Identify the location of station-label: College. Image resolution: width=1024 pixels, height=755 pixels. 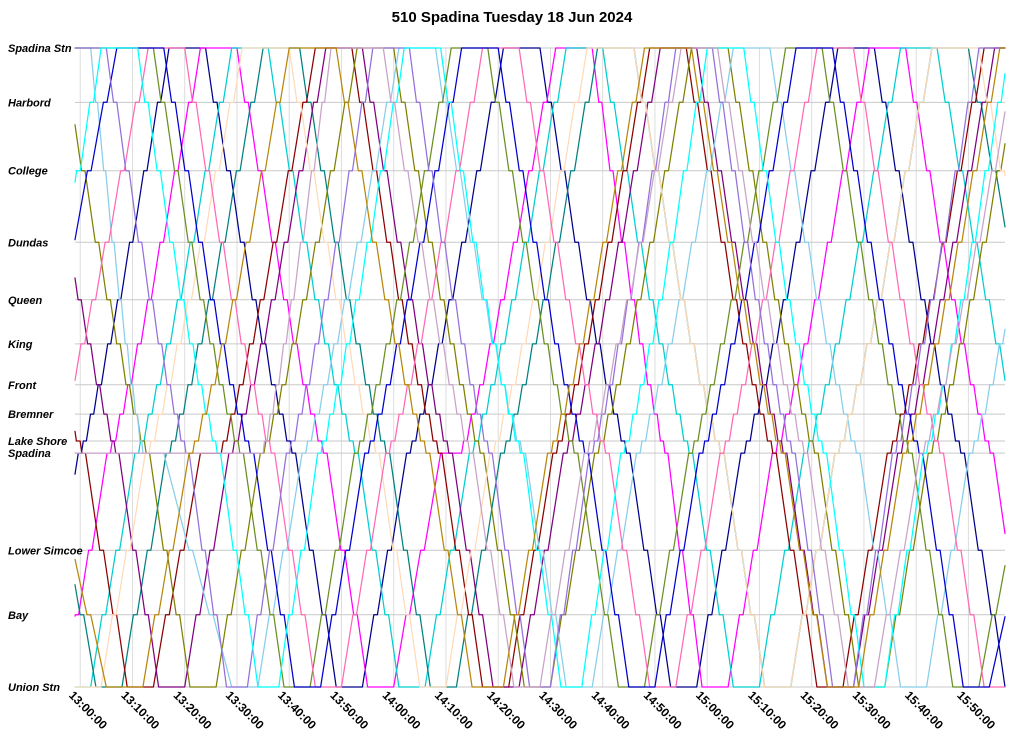
(28, 172).